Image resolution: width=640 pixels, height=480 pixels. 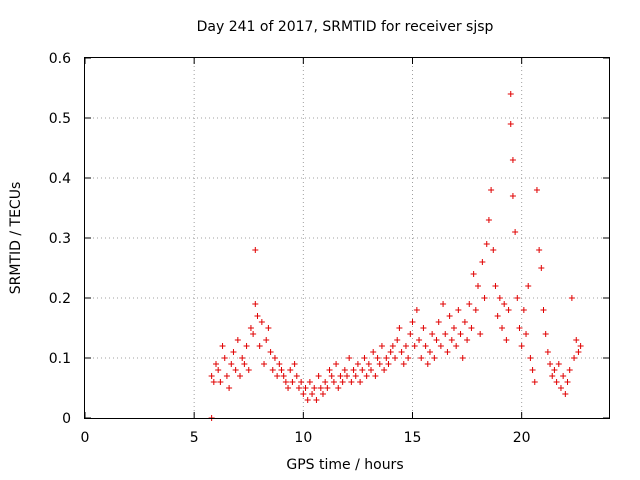 I want to click on x-tick-label: 0, so click(x=85, y=438).